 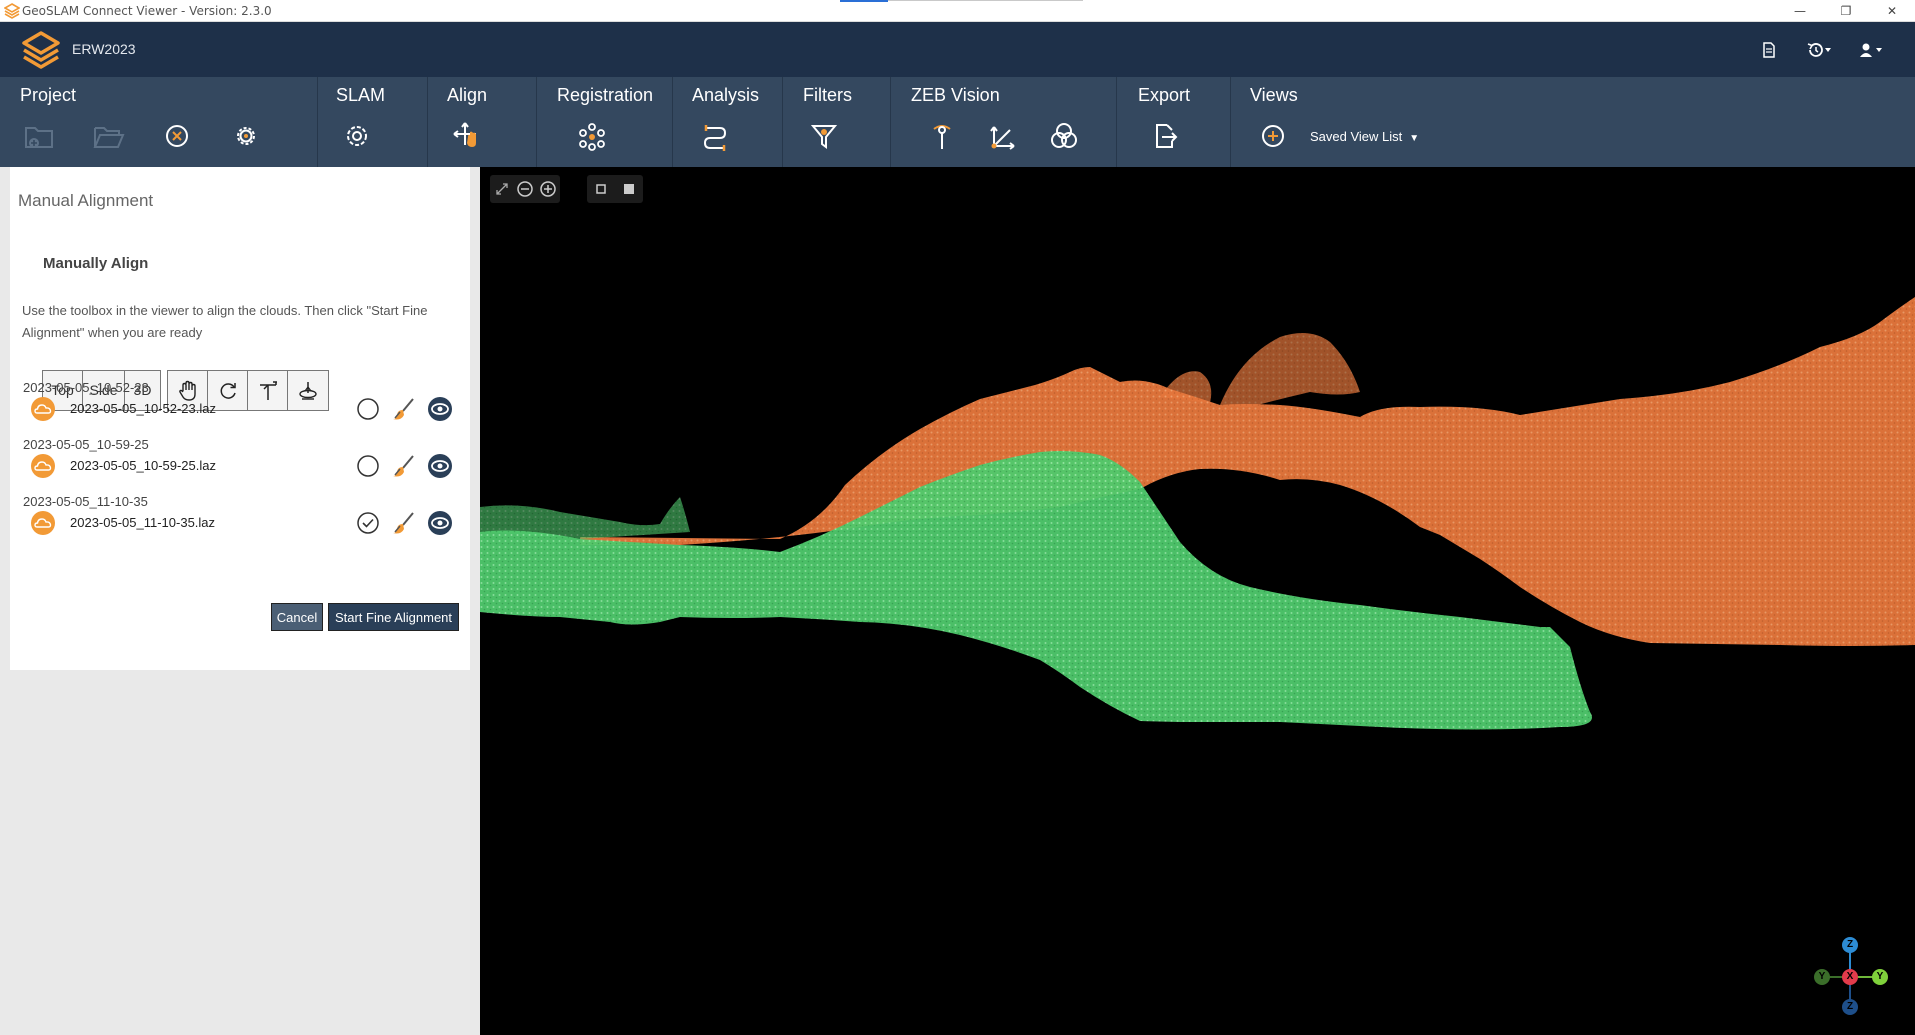 What do you see at coordinates (159, 122) in the screenshot?
I see `toolbar-group-project: Project` at bounding box center [159, 122].